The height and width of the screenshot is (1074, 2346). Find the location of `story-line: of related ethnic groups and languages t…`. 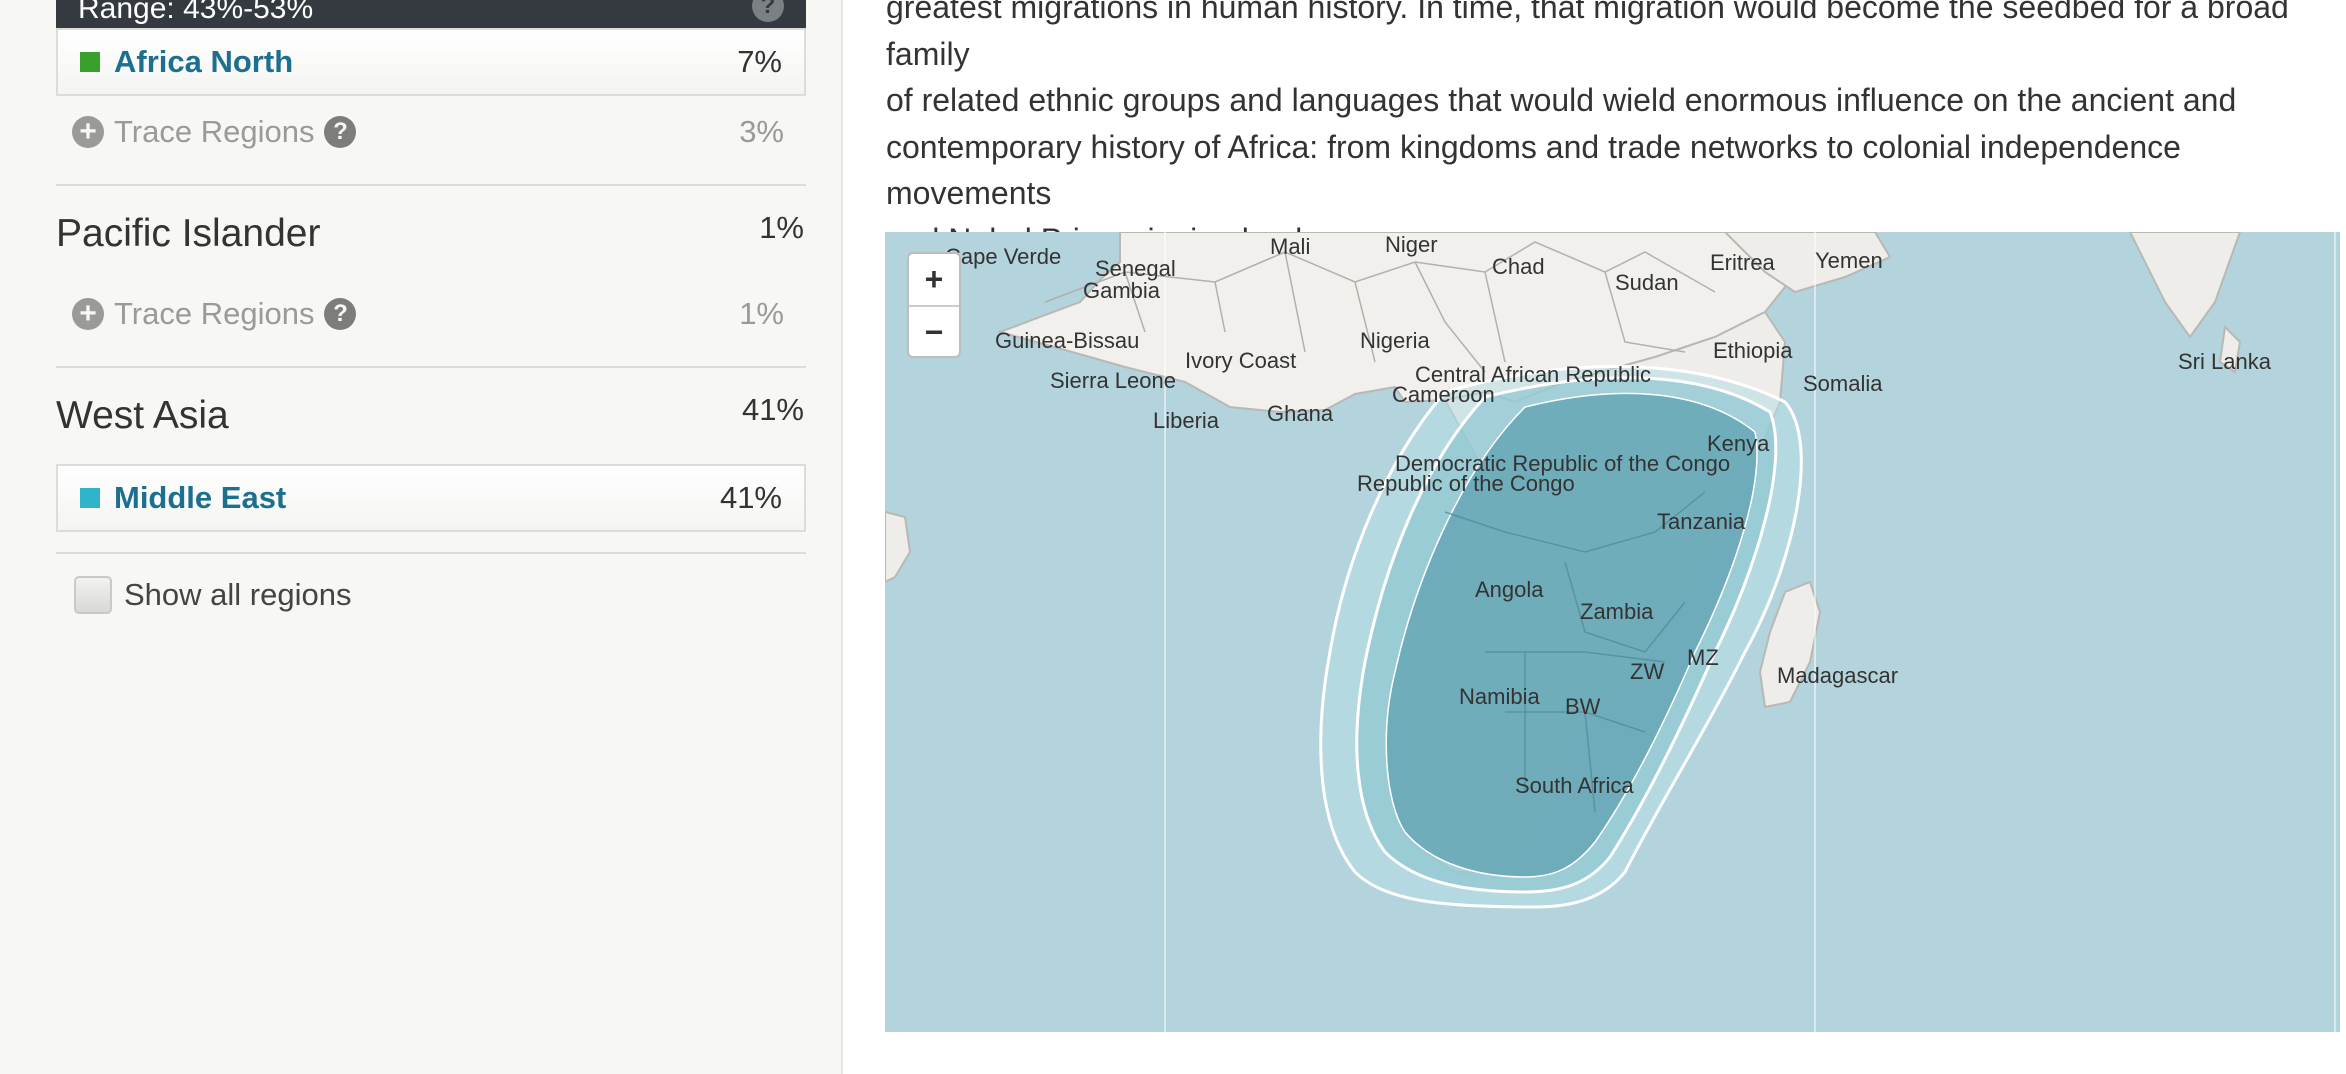

story-line: of related ethnic groups and languages t… is located at coordinates (1561, 100).